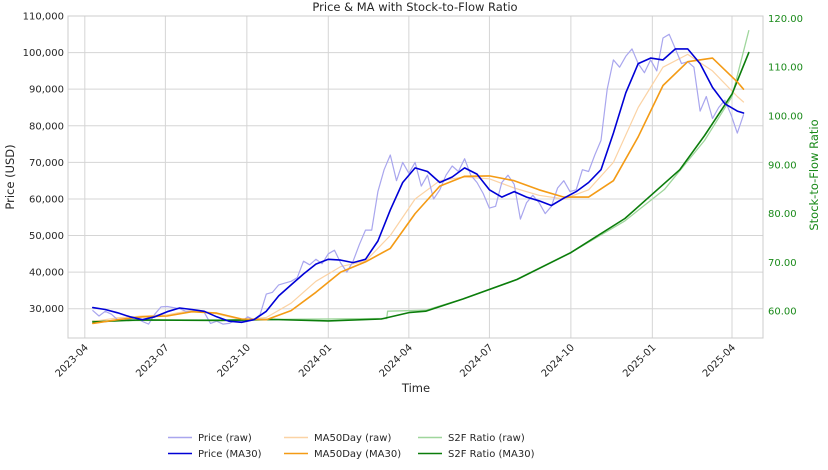 The image size is (828, 470). Describe the element at coordinates (46, 126) in the screenshot. I see `y-left-tick-label: 80,000` at that location.